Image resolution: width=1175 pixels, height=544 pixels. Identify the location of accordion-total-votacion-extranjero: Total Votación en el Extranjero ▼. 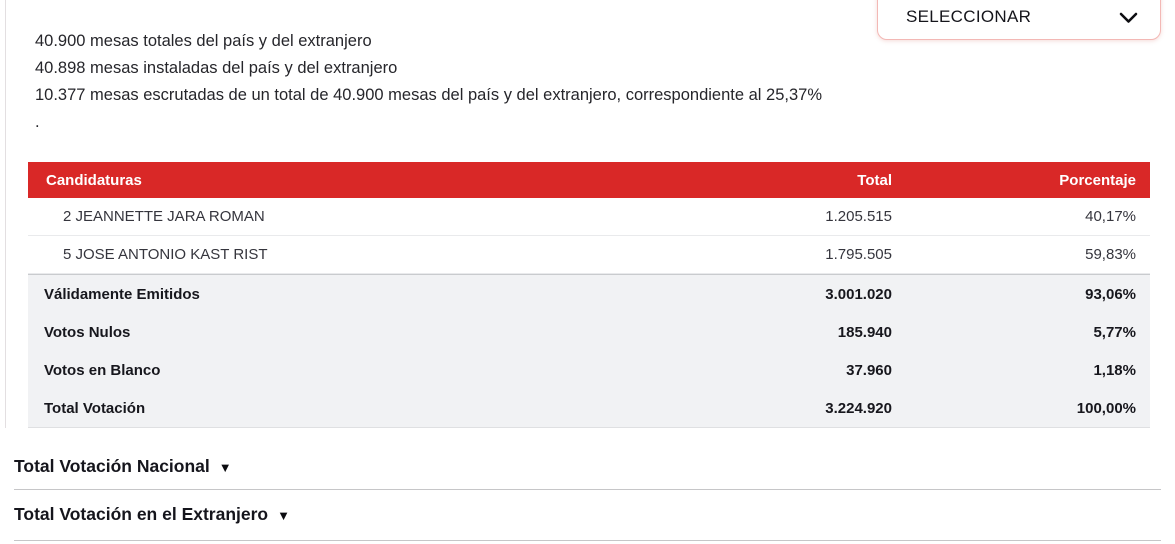
(152, 514).